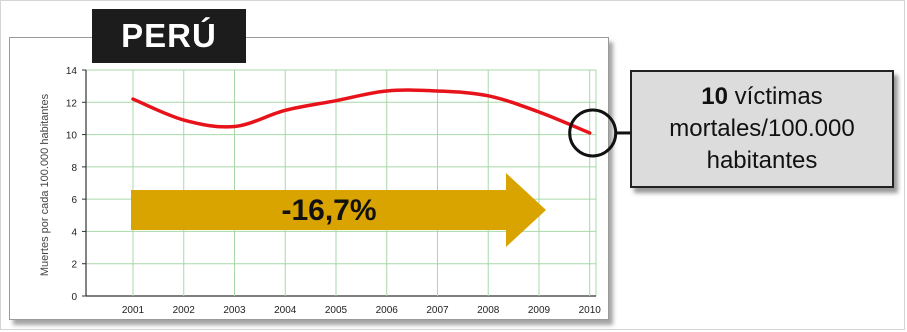 This screenshot has width=907, height=332. What do you see at coordinates (72, 136) in the screenshot?
I see `y-tick-label: 10` at bounding box center [72, 136].